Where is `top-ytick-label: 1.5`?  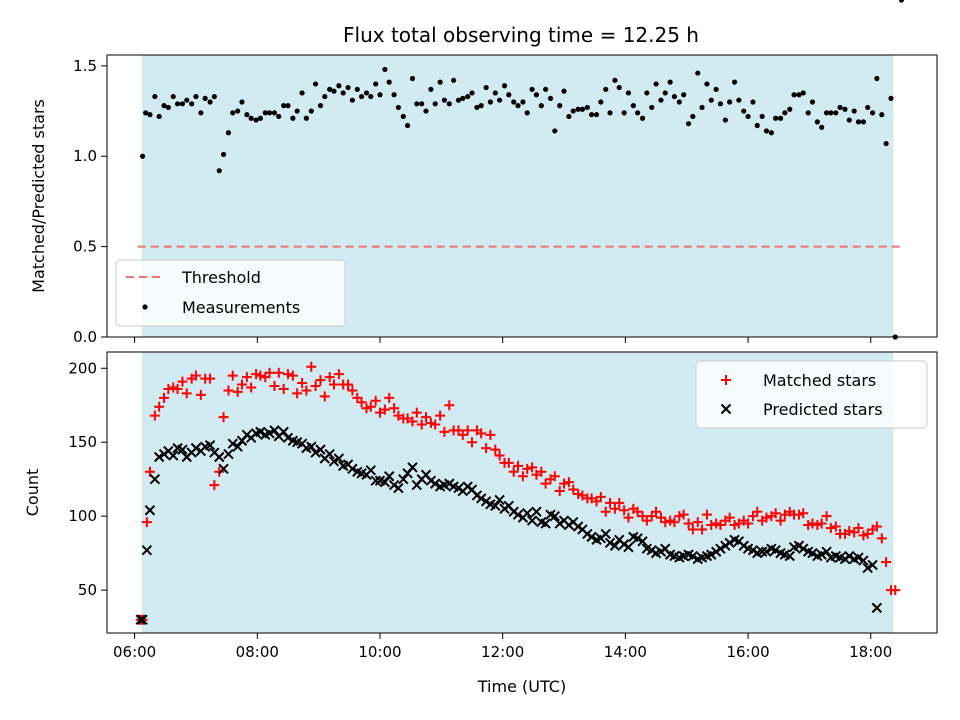
top-ytick-label: 1.5 is located at coordinates (85, 66).